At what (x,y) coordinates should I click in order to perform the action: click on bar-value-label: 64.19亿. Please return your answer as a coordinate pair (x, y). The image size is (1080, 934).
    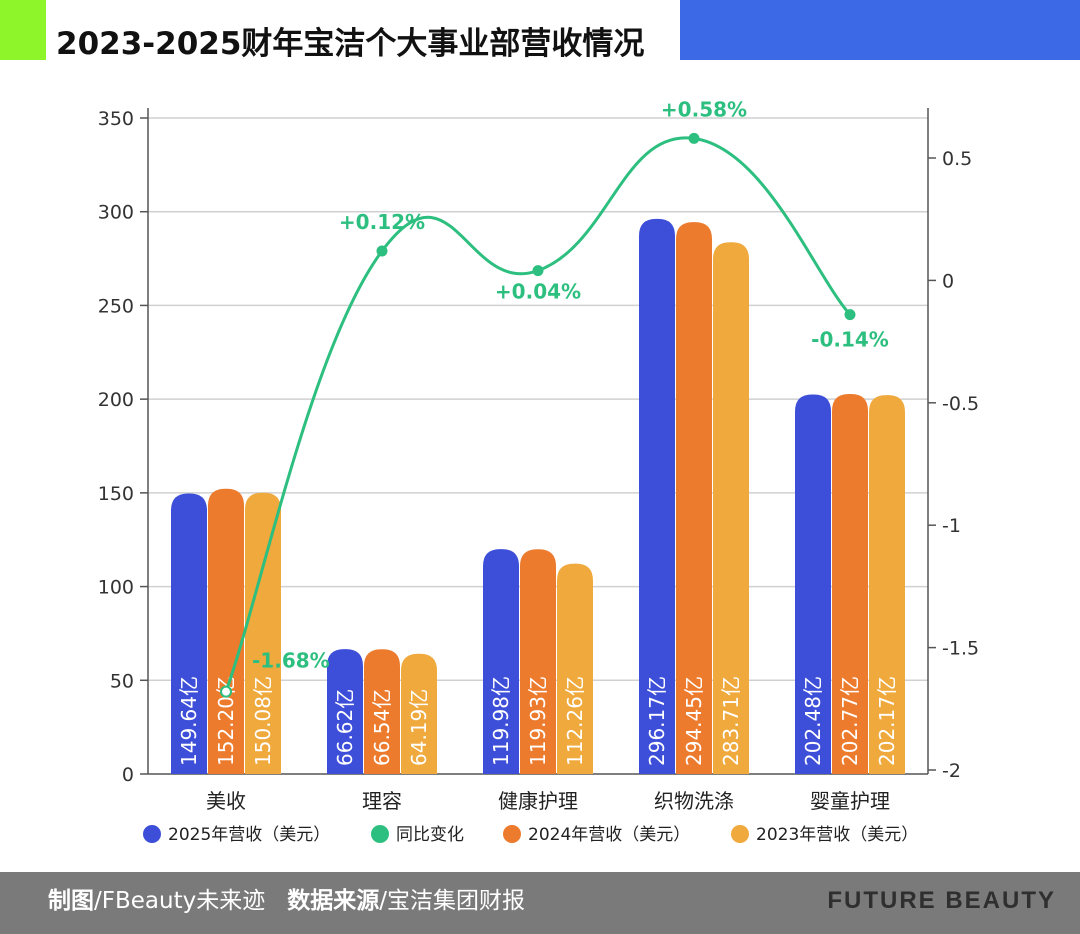
    Looking at the image, I should click on (419, 727).